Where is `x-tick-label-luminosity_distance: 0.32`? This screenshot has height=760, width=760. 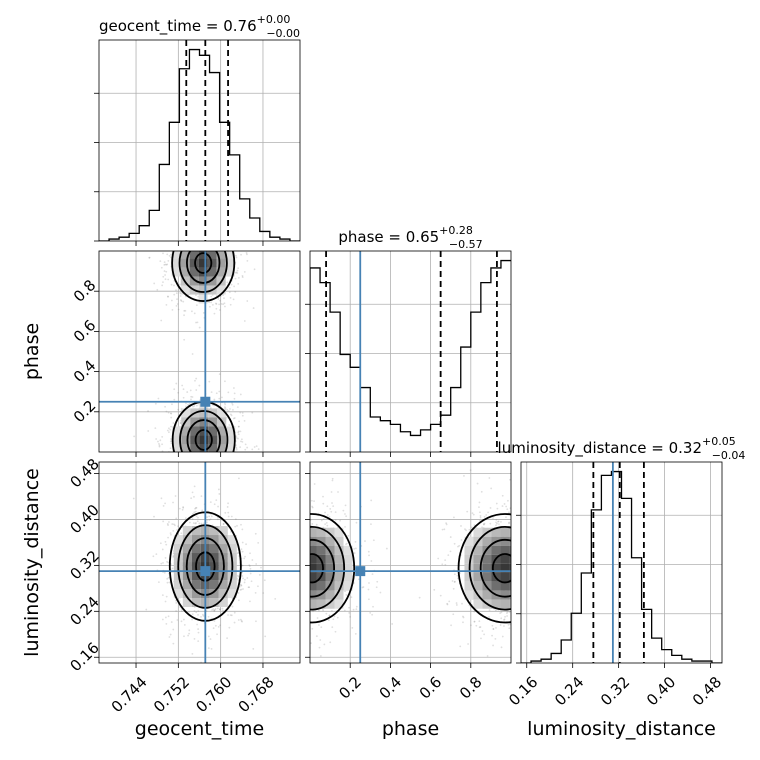 x-tick-label-luminosity_distance: 0.32 is located at coordinates (615, 691).